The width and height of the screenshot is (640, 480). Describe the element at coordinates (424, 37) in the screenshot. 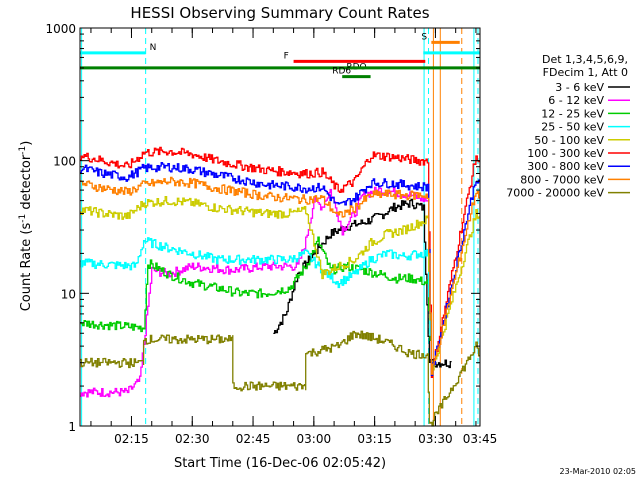

I see `status-label-2: S` at that location.